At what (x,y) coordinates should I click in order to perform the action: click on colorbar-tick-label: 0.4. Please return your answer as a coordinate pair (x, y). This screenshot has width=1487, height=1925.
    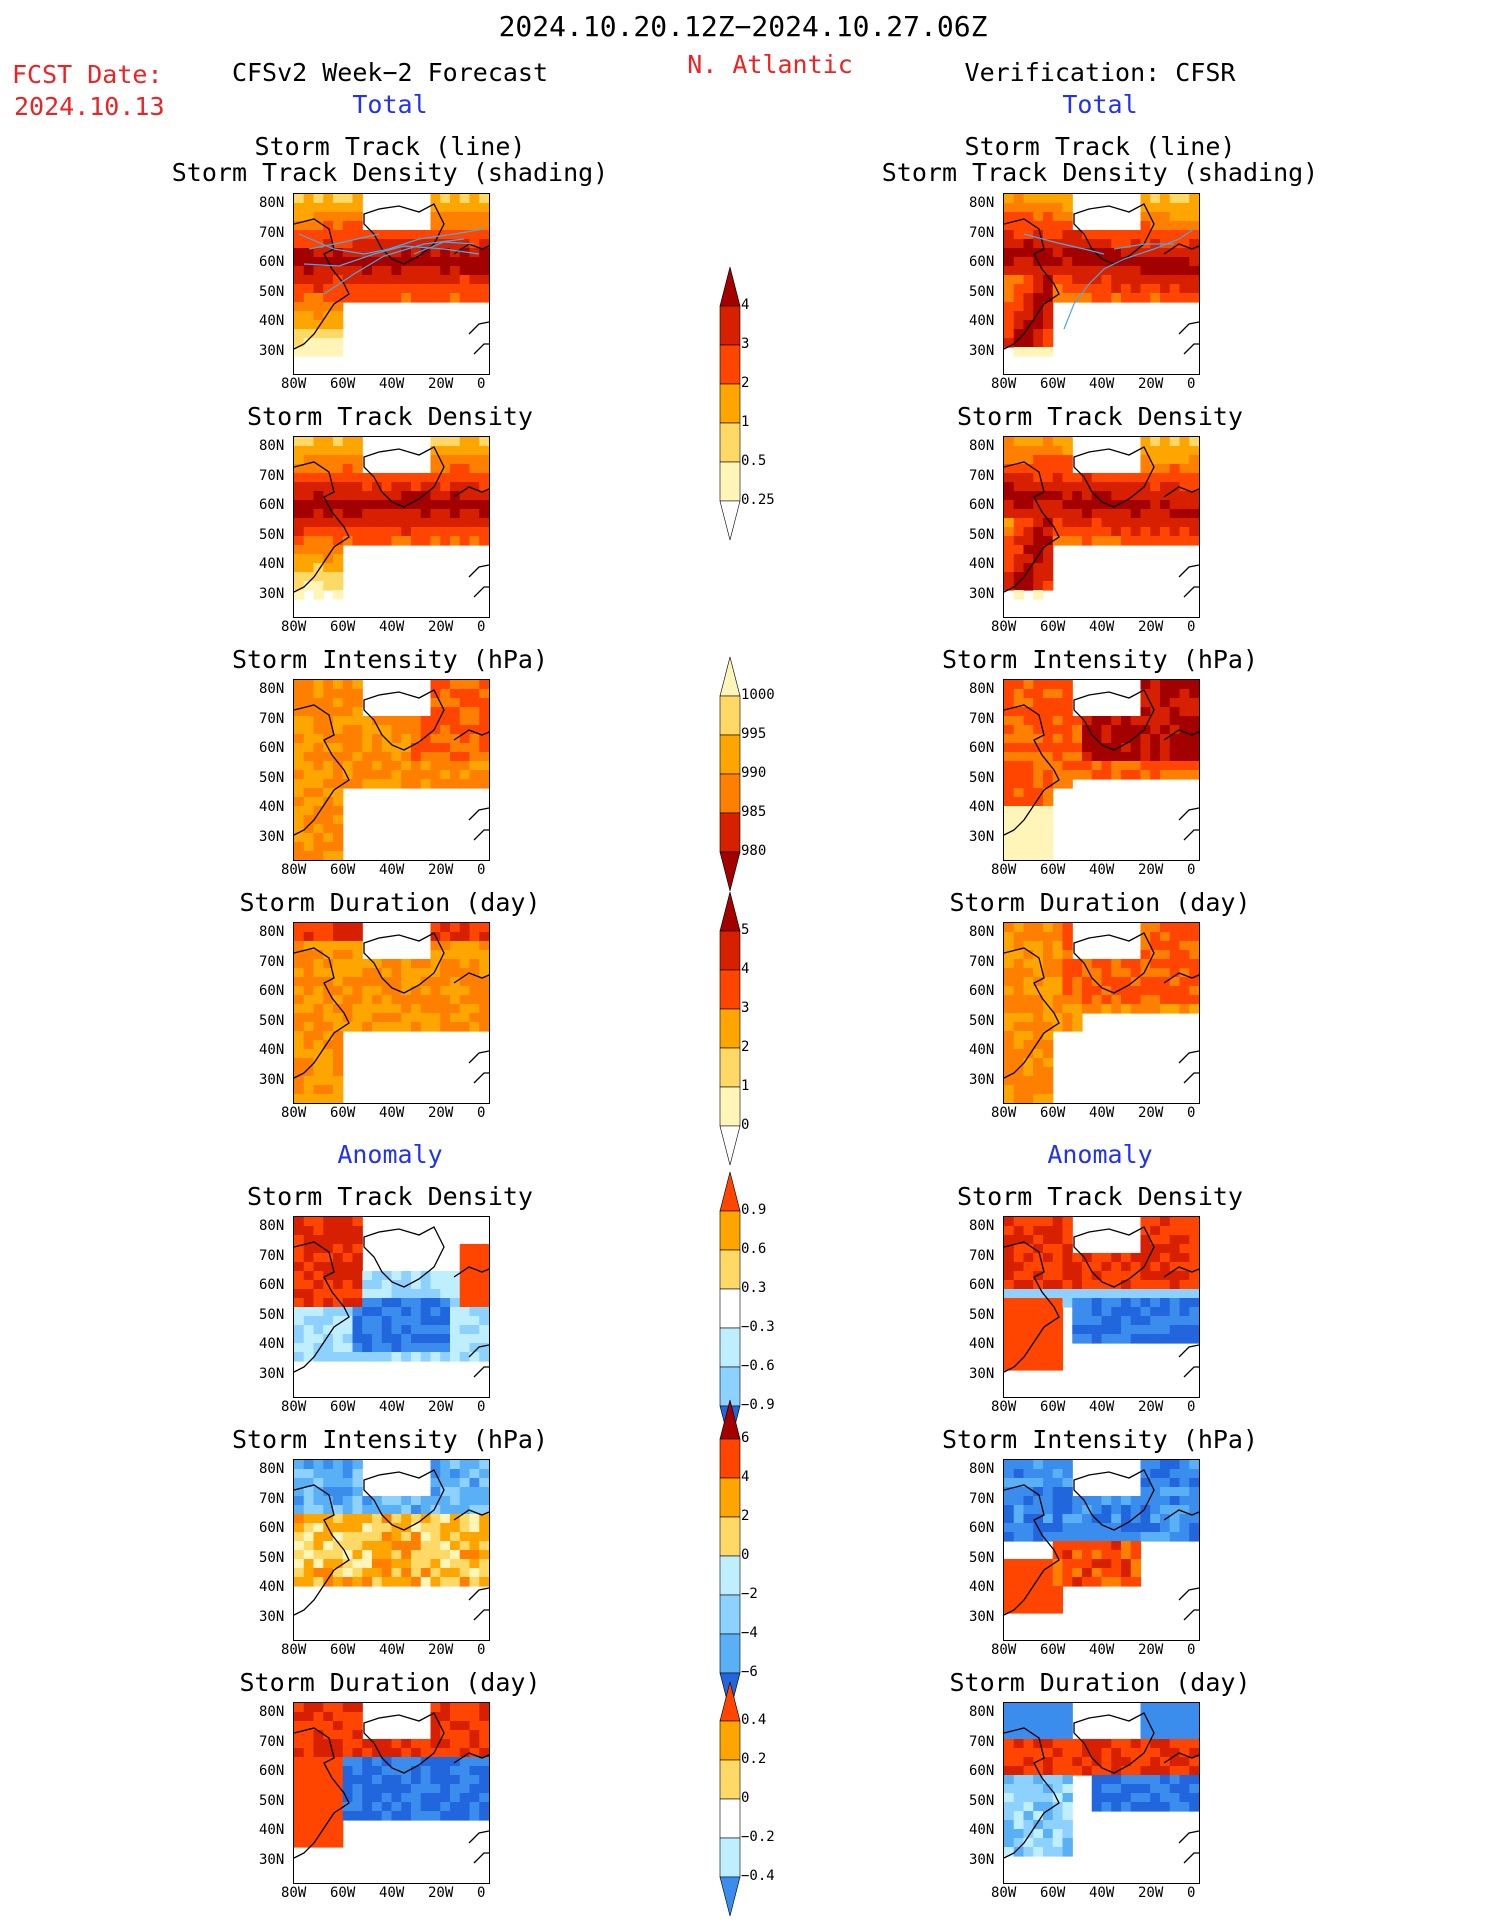
    Looking at the image, I should click on (754, 1720).